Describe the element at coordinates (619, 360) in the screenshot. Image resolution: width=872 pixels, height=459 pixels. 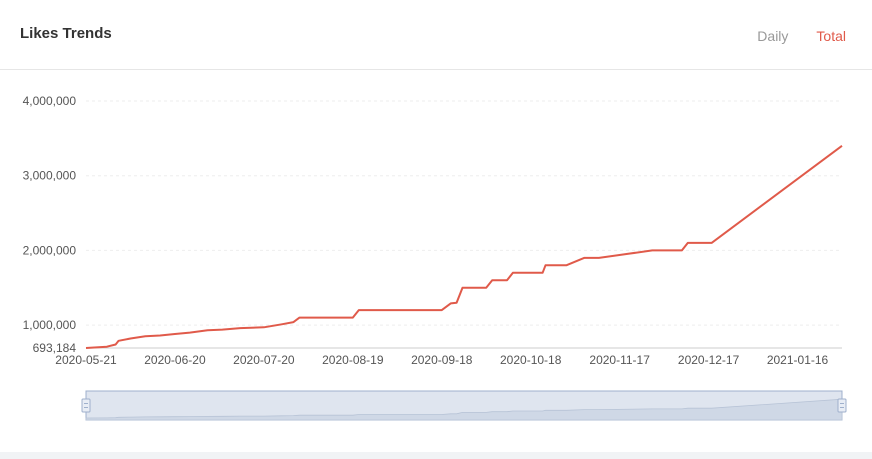
I see `x-tick-label: 2020-11-17` at that location.